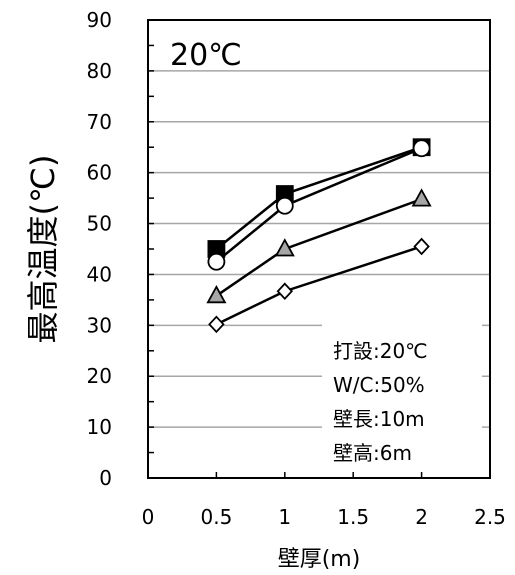 The height and width of the screenshot is (575, 515). What do you see at coordinates (99, 274) in the screenshot?
I see `y-tick-label: 40` at bounding box center [99, 274].